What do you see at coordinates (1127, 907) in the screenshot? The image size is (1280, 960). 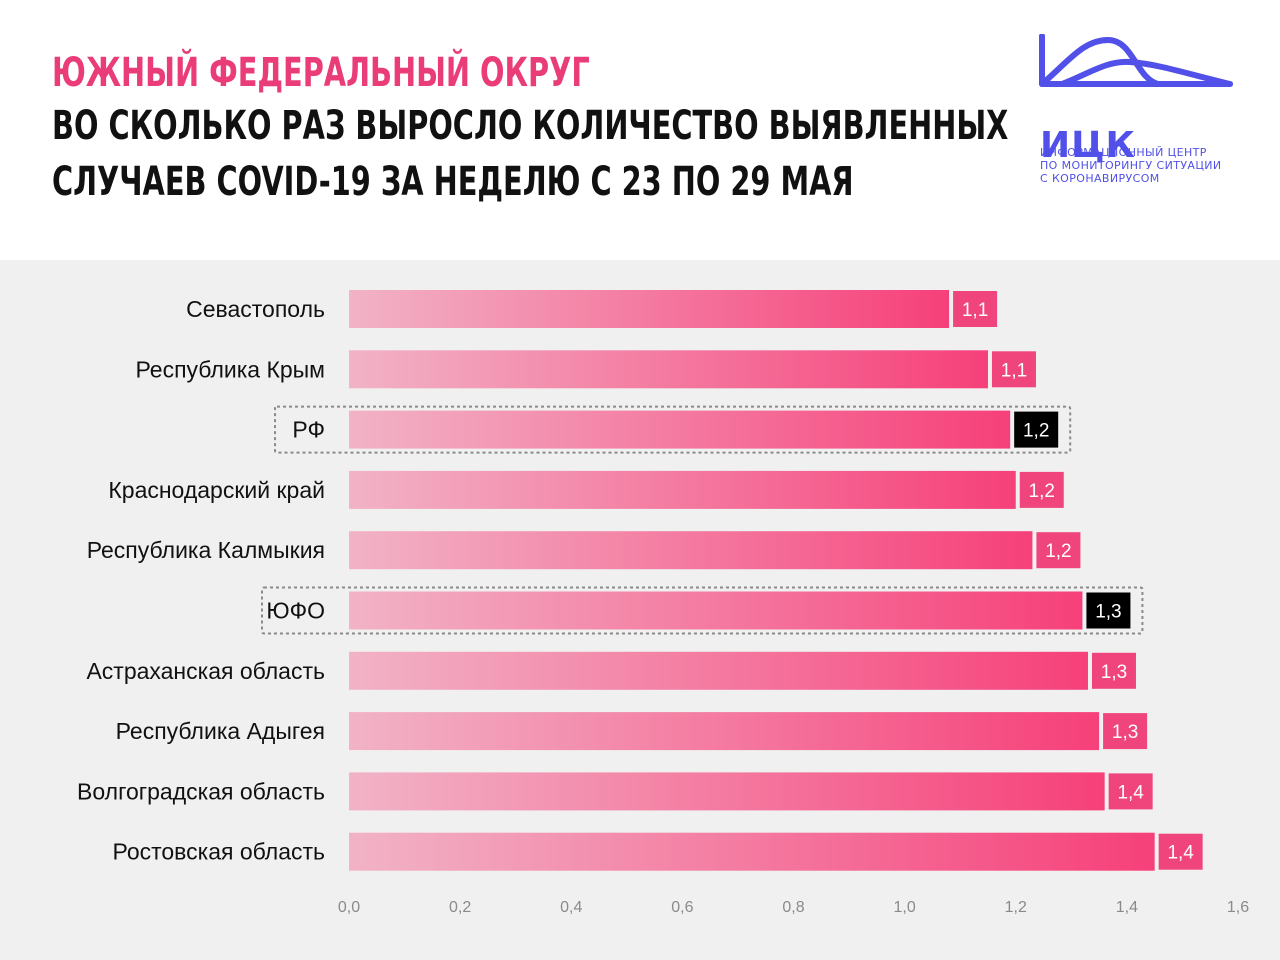 I see `x-tick-label: 1,4` at bounding box center [1127, 907].